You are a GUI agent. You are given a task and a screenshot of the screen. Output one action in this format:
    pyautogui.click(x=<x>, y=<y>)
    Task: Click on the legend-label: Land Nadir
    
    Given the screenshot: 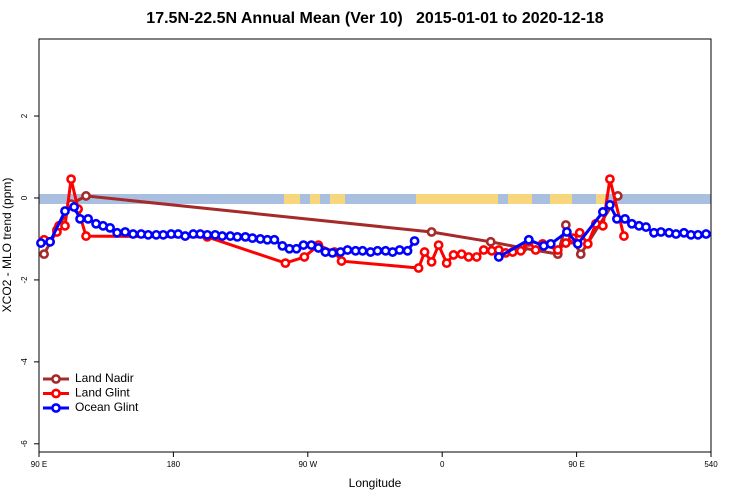 What is the action you would take?
    pyautogui.click(x=104, y=378)
    